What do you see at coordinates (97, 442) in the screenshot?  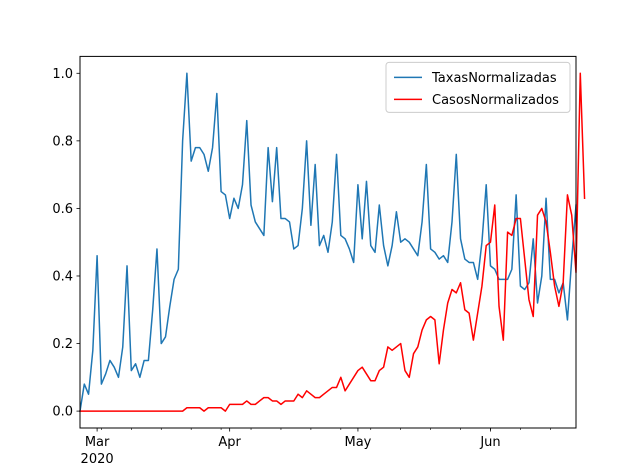 I see `x-tick-label: Mar` at bounding box center [97, 442].